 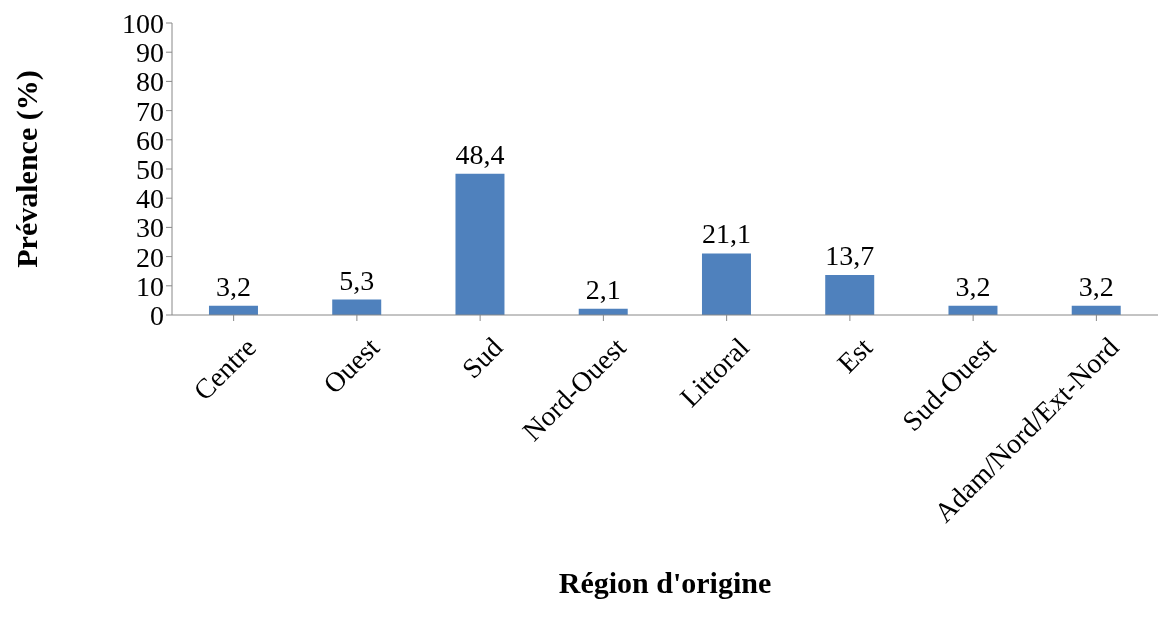 What do you see at coordinates (150, 140) in the screenshot?
I see `y-tick-label: 60` at bounding box center [150, 140].